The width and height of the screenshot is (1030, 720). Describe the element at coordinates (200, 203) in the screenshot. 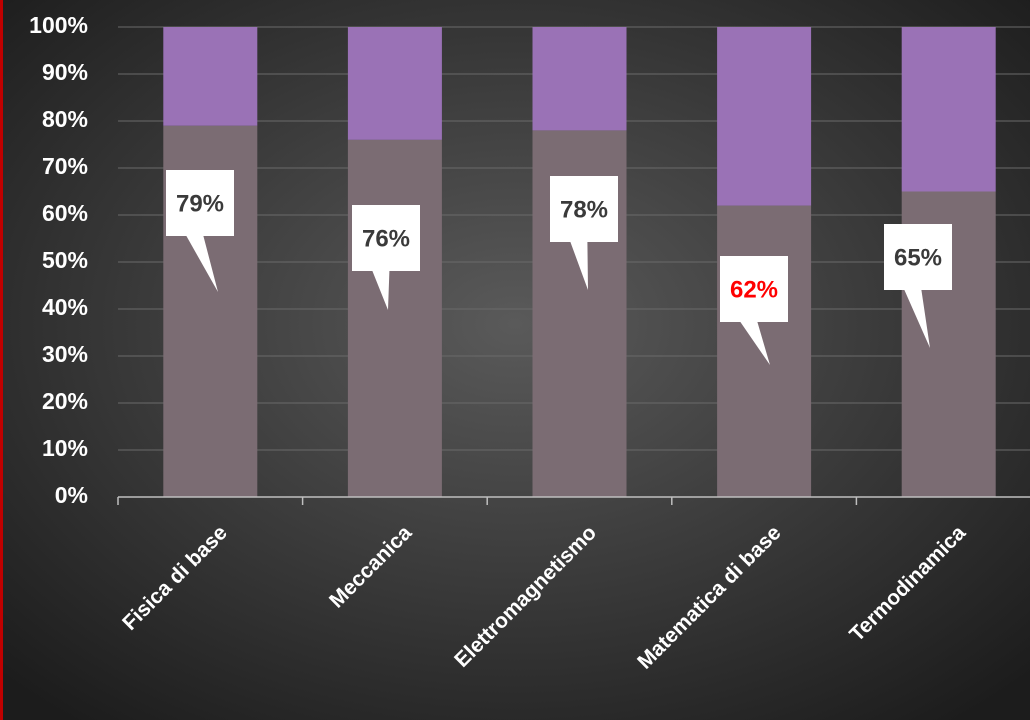

I see `data-label: 79%` at that location.